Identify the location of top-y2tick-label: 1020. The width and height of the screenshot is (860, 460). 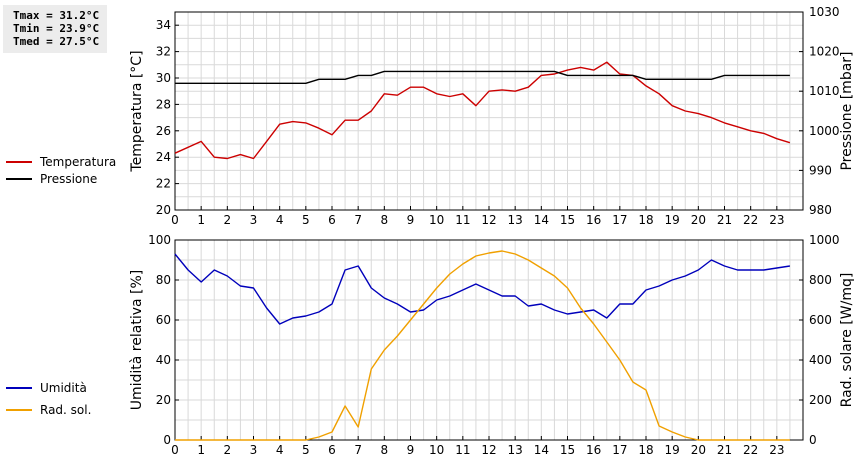
(824, 52).